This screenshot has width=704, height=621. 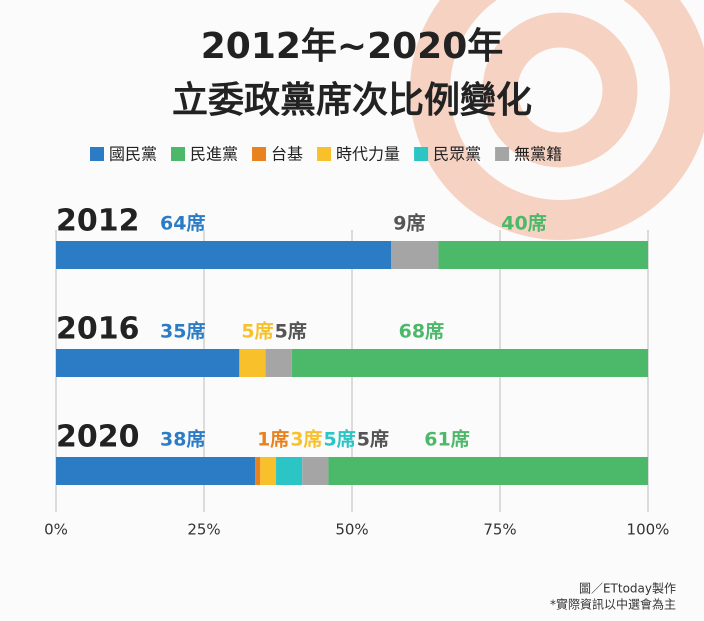 What do you see at coordinates (613, 604) in the screenshot?
I see `note: *實際資訊以中選會為主` at bounding box center [613, 604].